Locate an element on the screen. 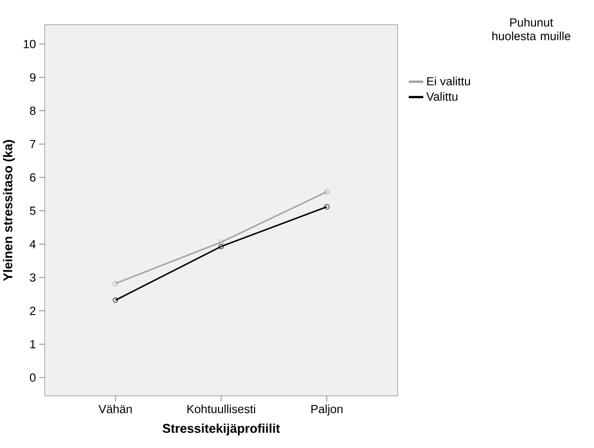  y-tick-label: 6 is located at coordinates (33, 177).